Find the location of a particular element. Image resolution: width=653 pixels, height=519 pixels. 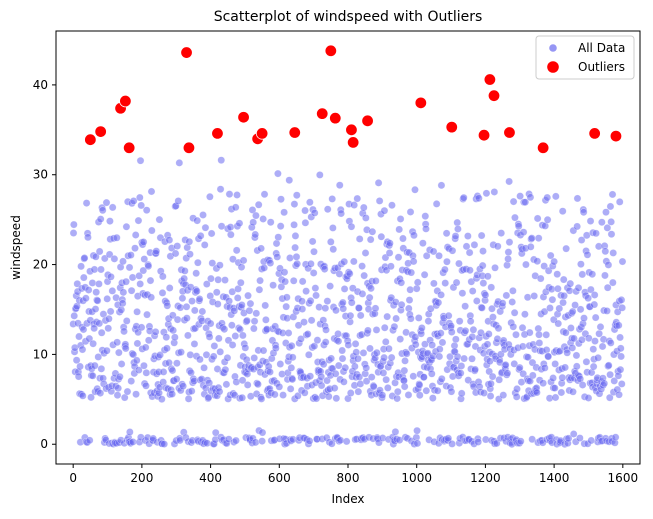

x-axis-ticks: 0 200 400 600 800 1000 1200 1400 1600 is located at coordinates (353, 474).